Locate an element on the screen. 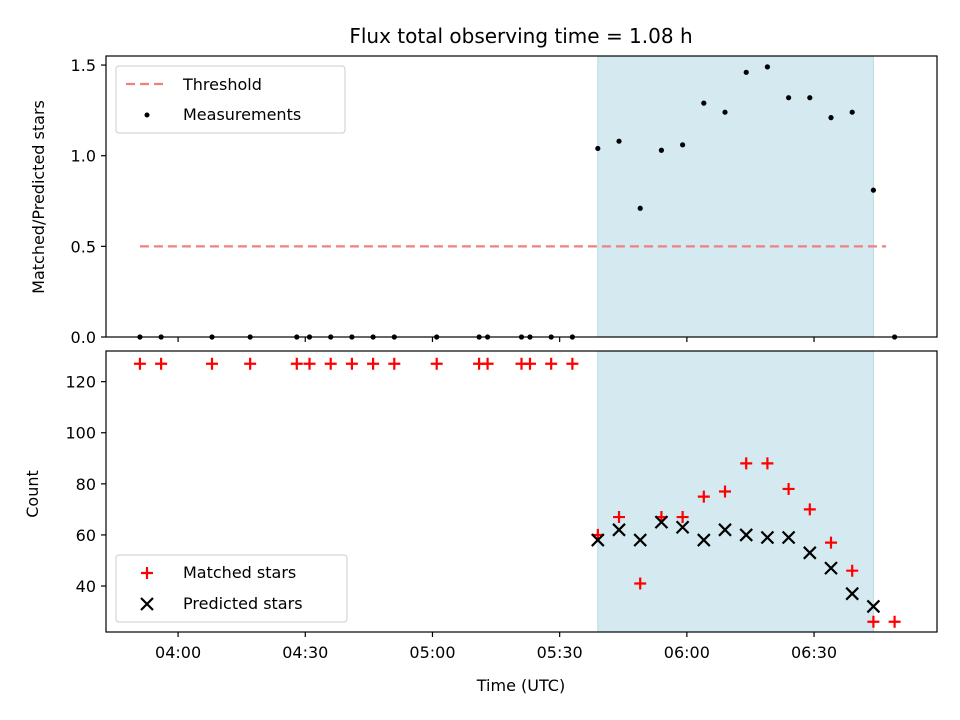 This screenshot has height=720, width=960. bottom-legend: Matched stars Predicted stars is located at coordinates (231, 588).